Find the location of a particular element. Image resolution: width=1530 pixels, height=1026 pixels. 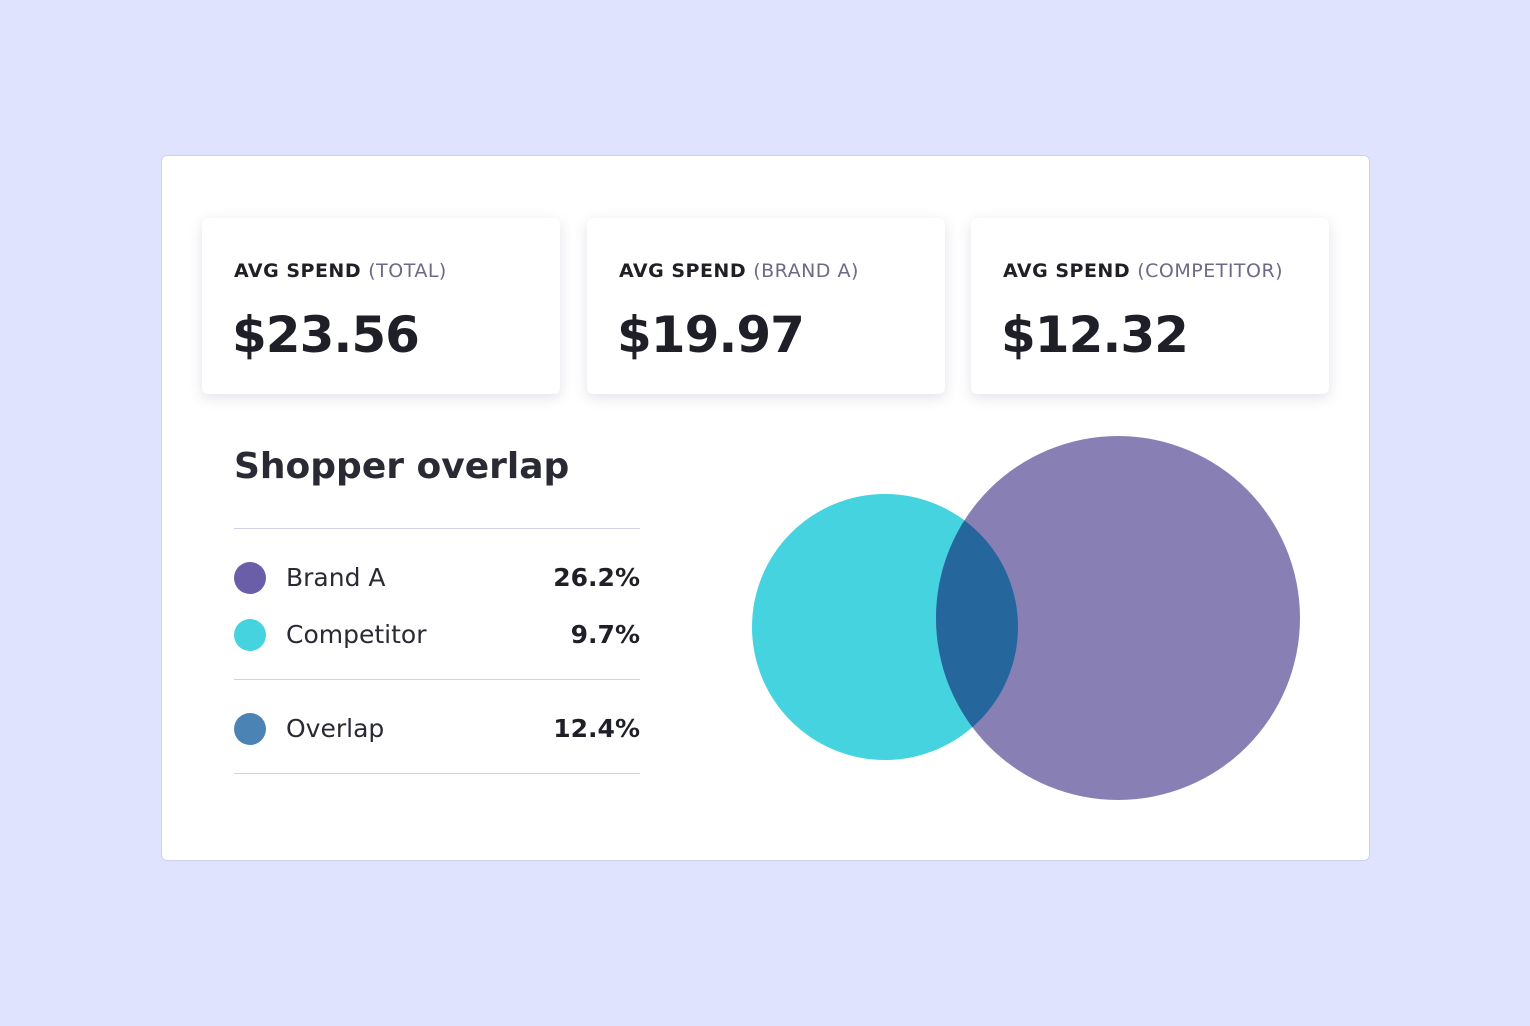

label-qualifier: (BRAND A) is located at coordinates (806, 271).